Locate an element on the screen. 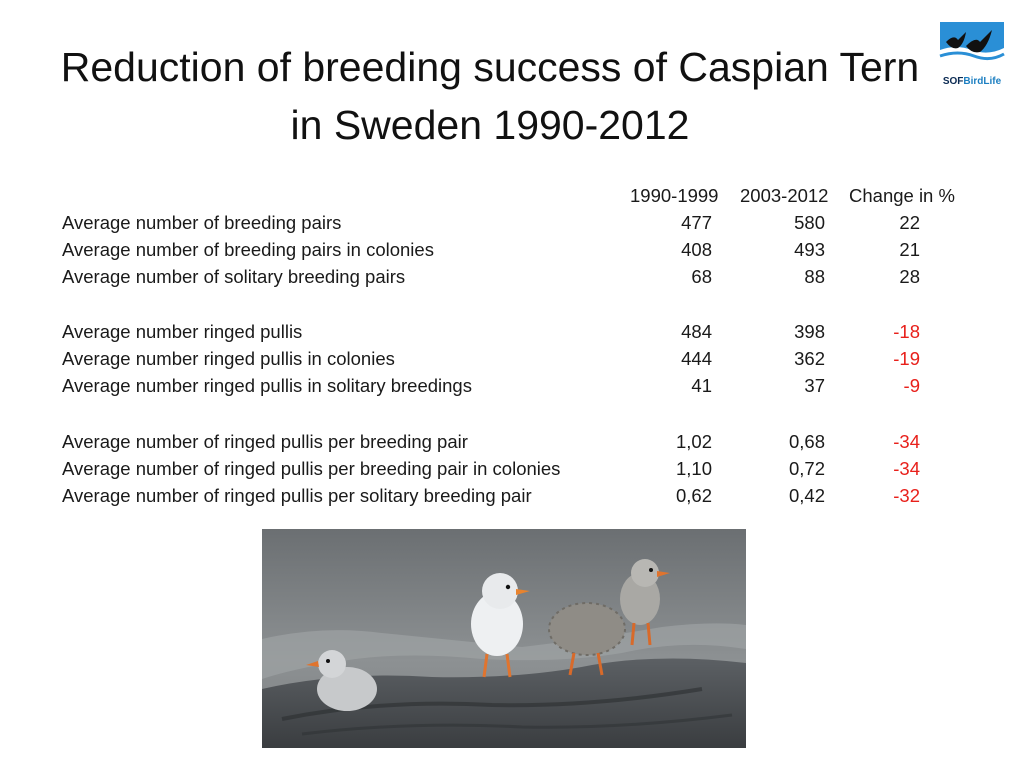 This screenshot has width=1024, height=768. value-1990: 408 is located at coordinates (696, 249).